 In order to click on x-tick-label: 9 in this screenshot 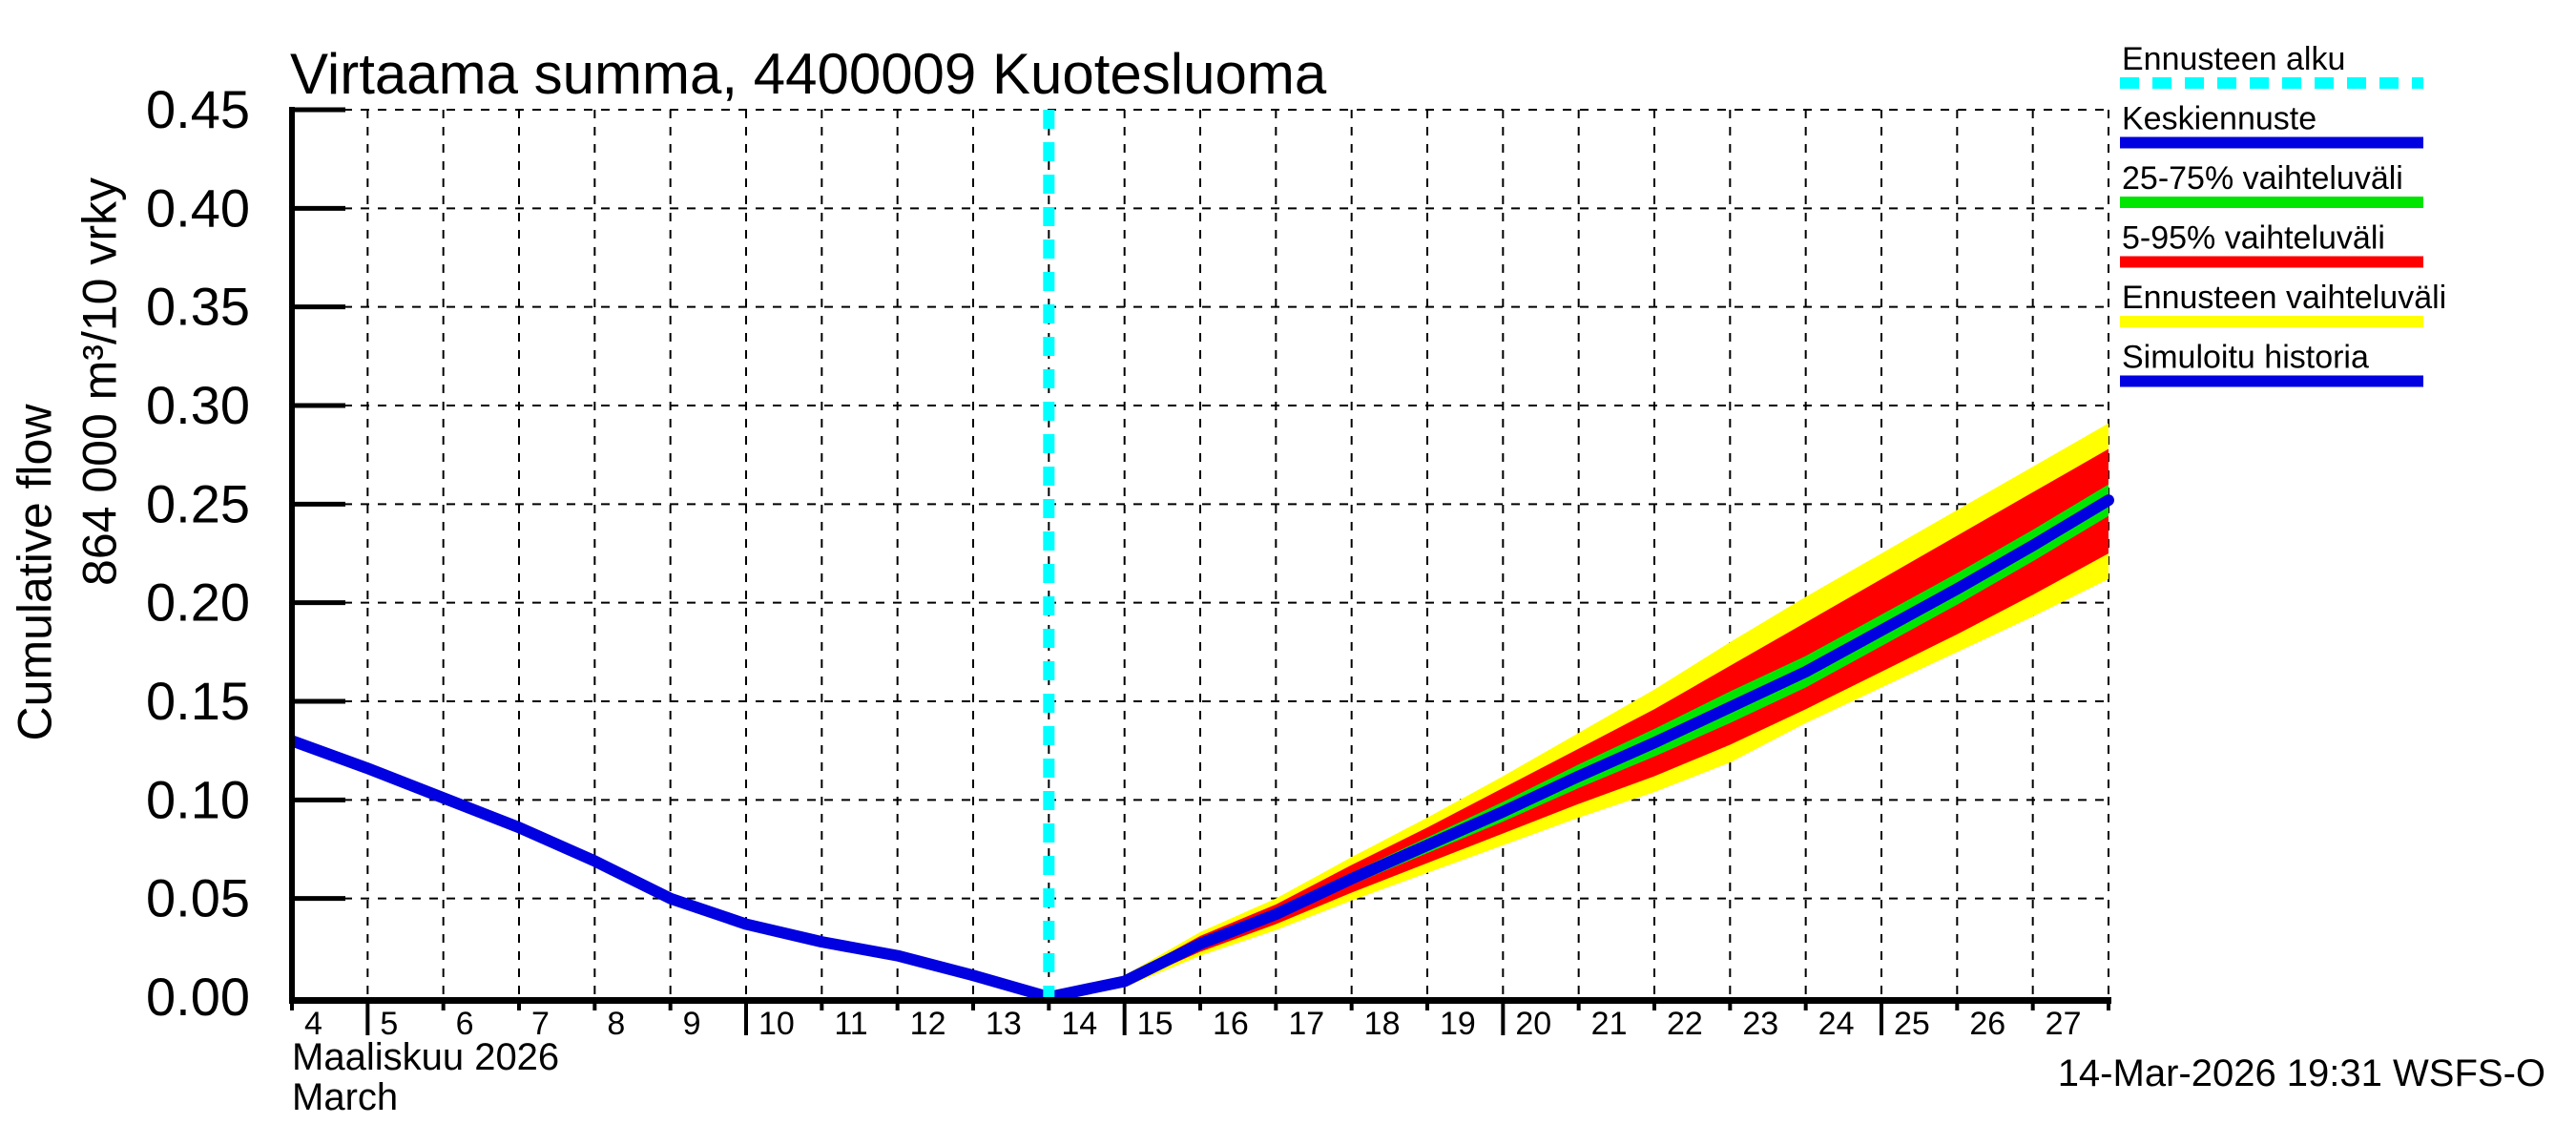, I will do `click(692, 1024)`.